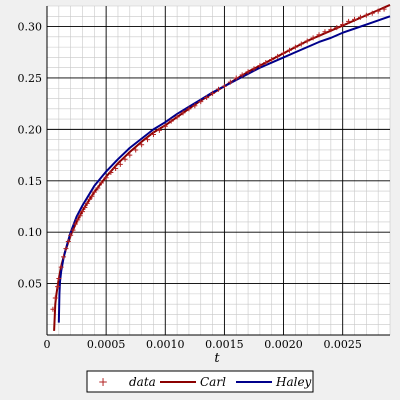 The image size is (400, 400). What do you see at coordinates (106, 344) in the screenshot?
I see `x-tick-label: 0.0005` at bounding box center [106, 344].